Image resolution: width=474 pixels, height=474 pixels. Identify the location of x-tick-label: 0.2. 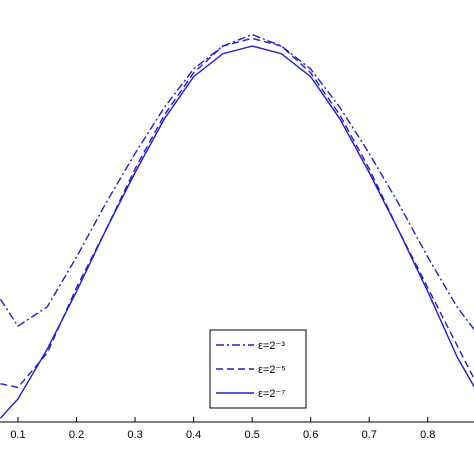
(76, 435).